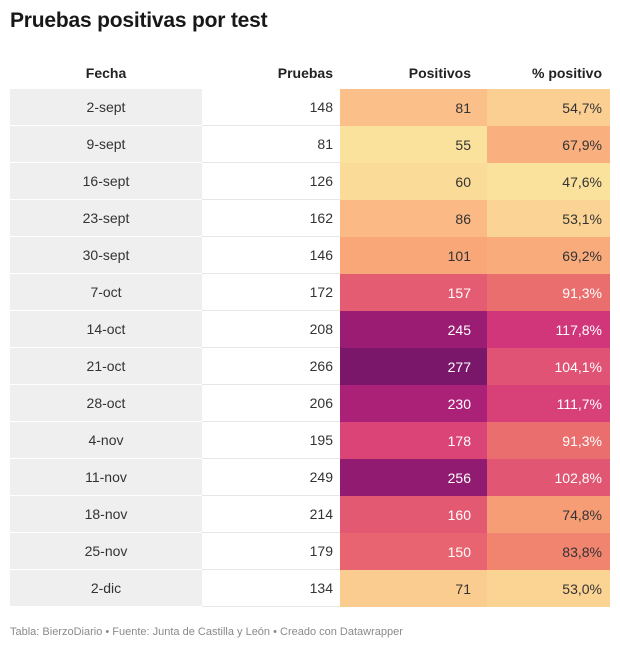  I want to click on table-row: 7-oct 172 157 91,3%, so click(310, 292).